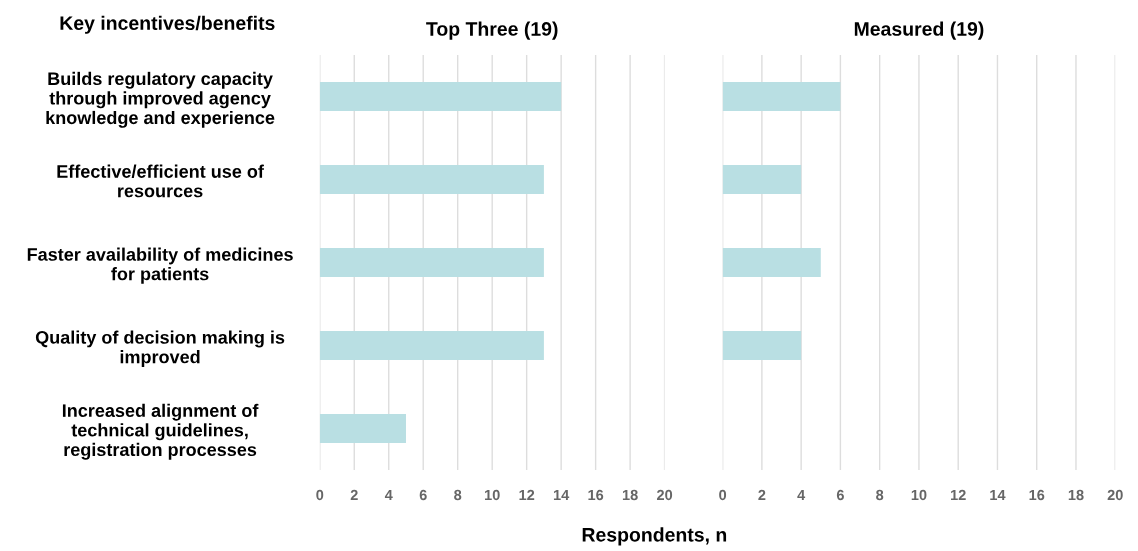 This screenshot has height=551, width=1138. Describe the element at coordinates (160, 99) in the screenshot. I see `y-tick-label: Builds regulatory capacity through improved agency knowledge and experience` at that location.